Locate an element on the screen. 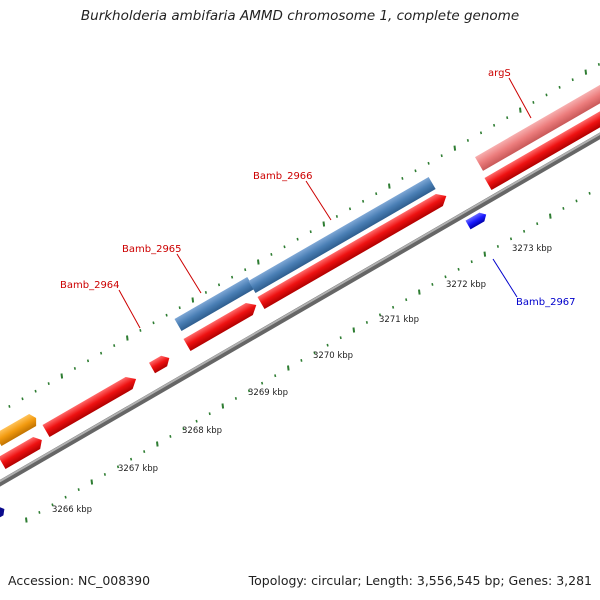 The height and width of the screenshot is (600, 600). accession-text: Accession: NC_008390 is located at coordinates (79, 580).